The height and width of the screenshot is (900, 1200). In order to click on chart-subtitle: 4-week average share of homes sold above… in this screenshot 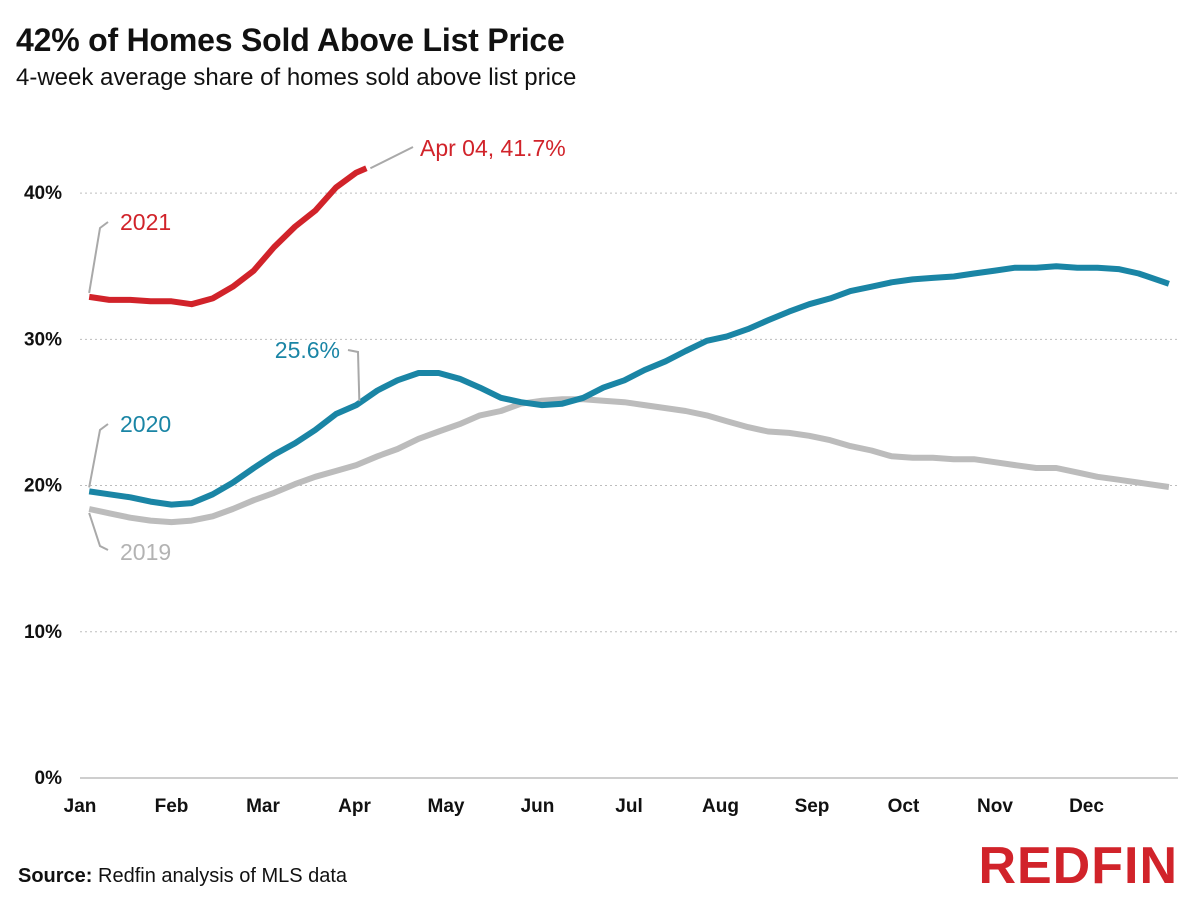, I will do `click(296, 77)`.